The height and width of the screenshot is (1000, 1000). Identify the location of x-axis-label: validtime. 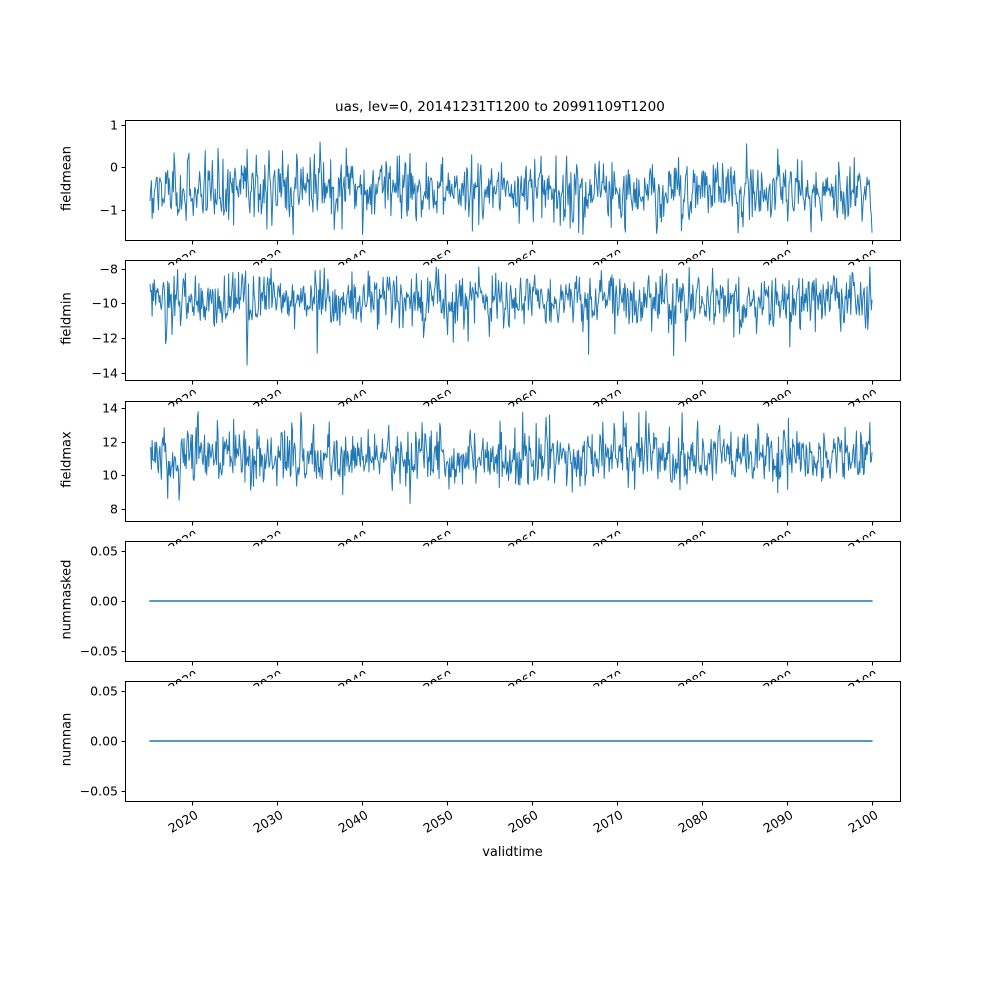
(512, 852).